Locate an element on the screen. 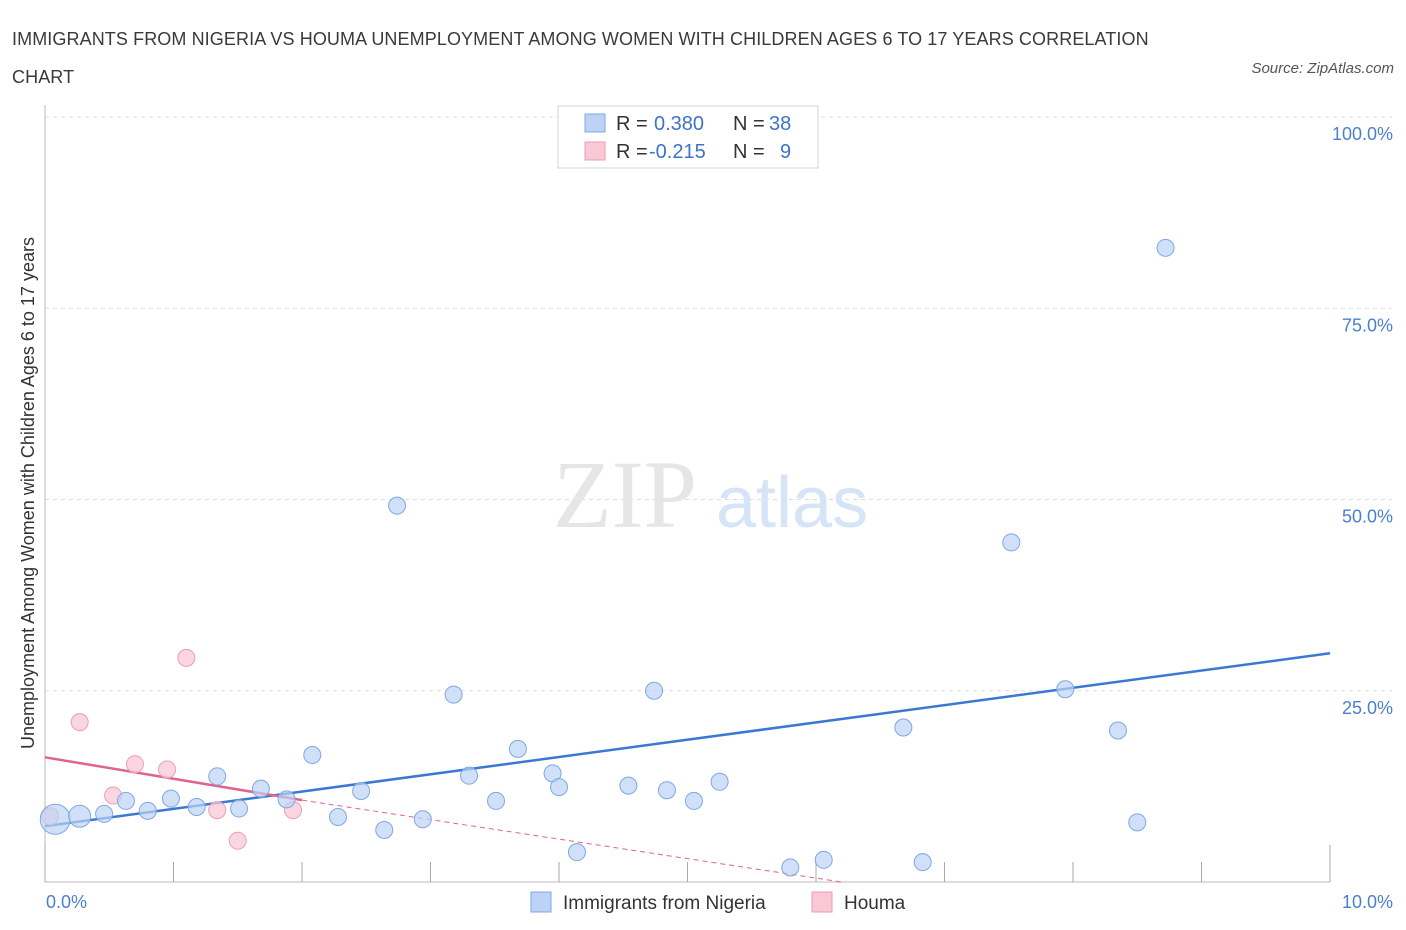 This screenshot has height=930, width=1406. y-tick-label: 100.0% is located at coordinates (1362, 134).